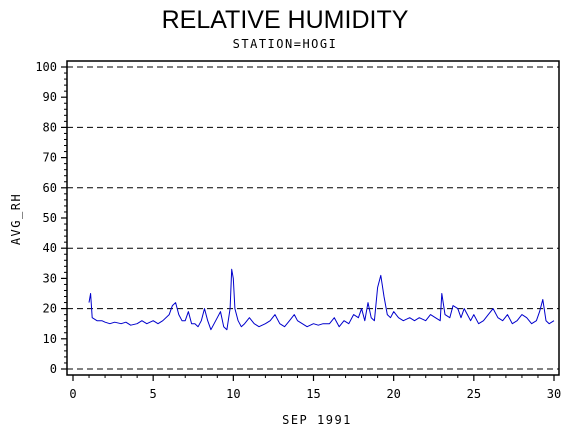 The image size is (570, 430). What do you see at coordinates (474, 394) in the screenshot?
I see `x-tick-label: 25` at bounding box center [474, 394].